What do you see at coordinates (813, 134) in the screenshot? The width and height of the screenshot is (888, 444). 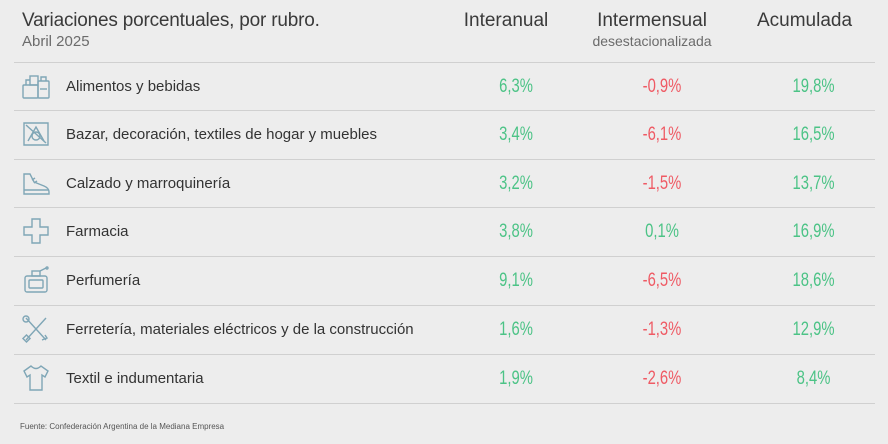 I see `value-acumulada: 16,5%` at bounding box center [813, 134].